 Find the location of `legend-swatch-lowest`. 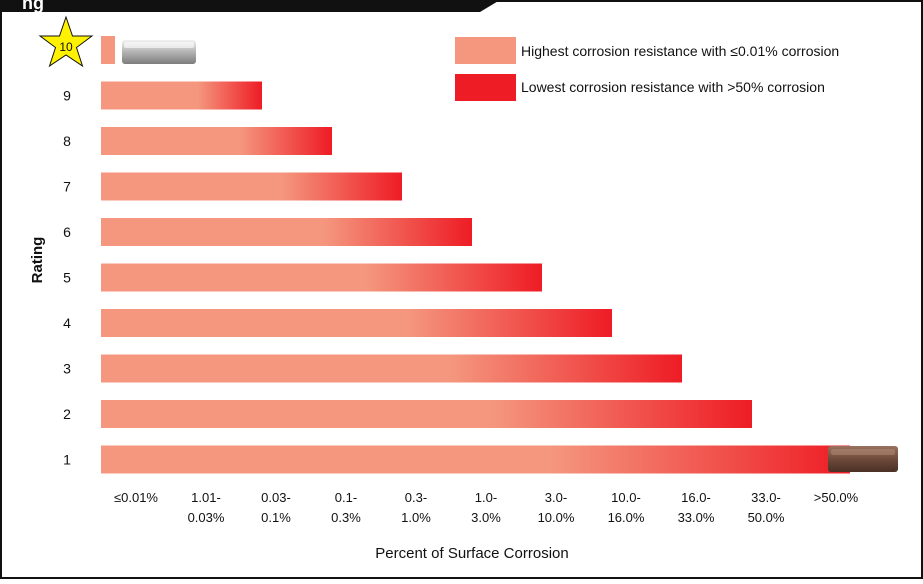

legend-swatch-lowest is located at coordinates (485, 87).